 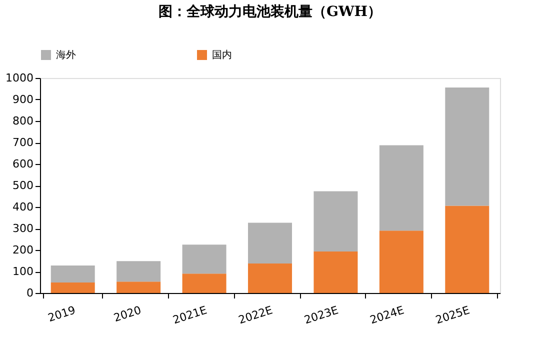 What do you see at coordinates (62, 314) in the screenshot?
I see `x-tick-label: 2019` at bounding box center [62, 314].